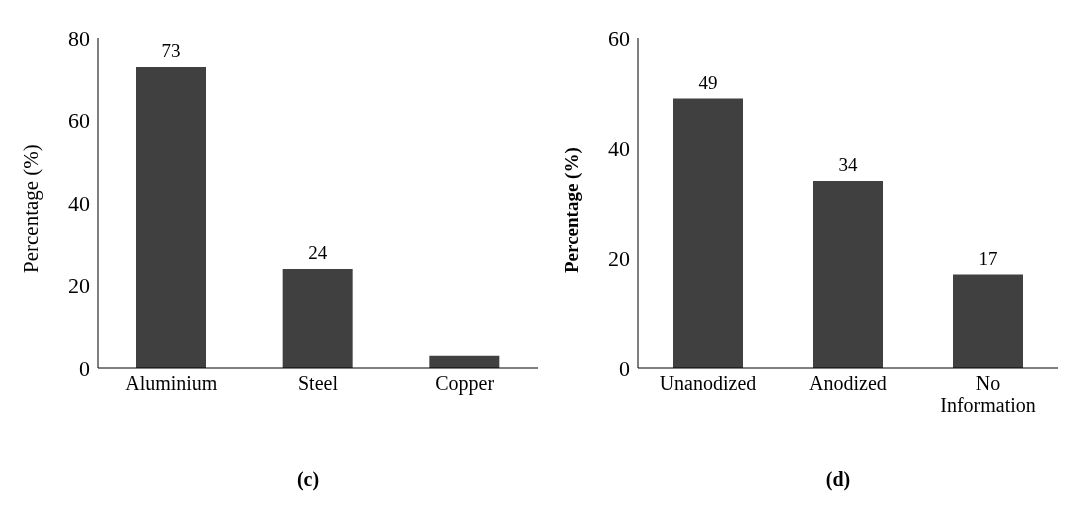  Describe the element at coordinates (708, 383) in the screenshot. I see `x-tick-label: Unanodized` at that location.